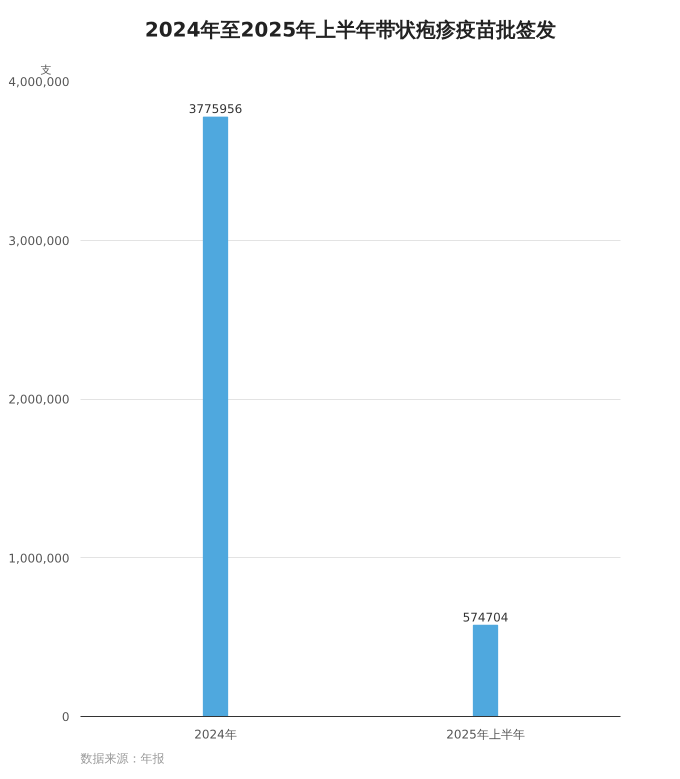 The image size is (680, 779). Describe the element at coordinates (39, 399) in the screenshot. I see `y-tick-label: 2,000,000` at that location.